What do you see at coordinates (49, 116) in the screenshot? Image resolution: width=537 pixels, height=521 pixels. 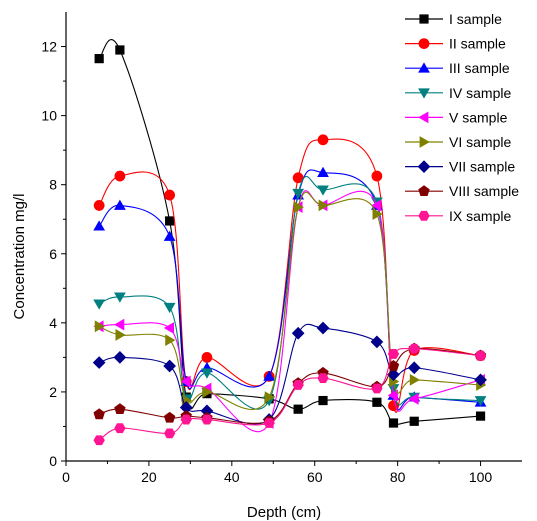 I see `y-tick-label: 10` at bounding box center [49, 116].